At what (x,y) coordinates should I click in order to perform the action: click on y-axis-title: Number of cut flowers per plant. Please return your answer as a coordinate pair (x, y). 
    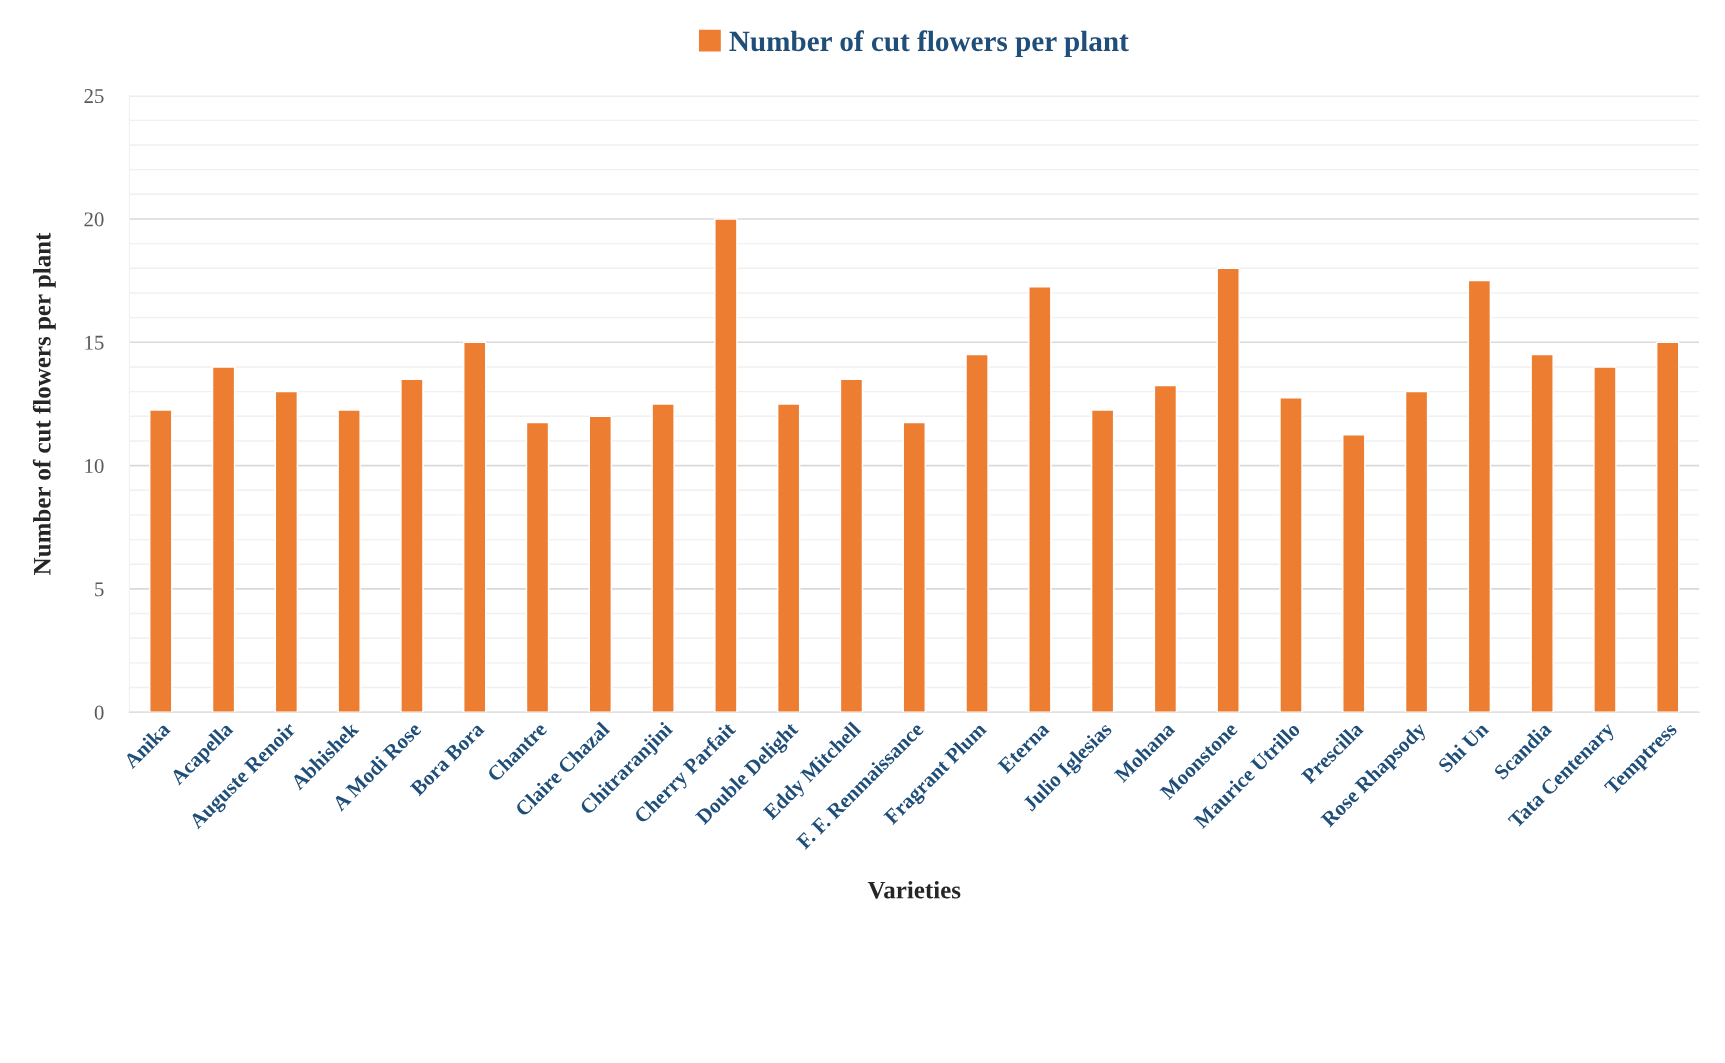
    Looking at the image, I should click on (44, 403).